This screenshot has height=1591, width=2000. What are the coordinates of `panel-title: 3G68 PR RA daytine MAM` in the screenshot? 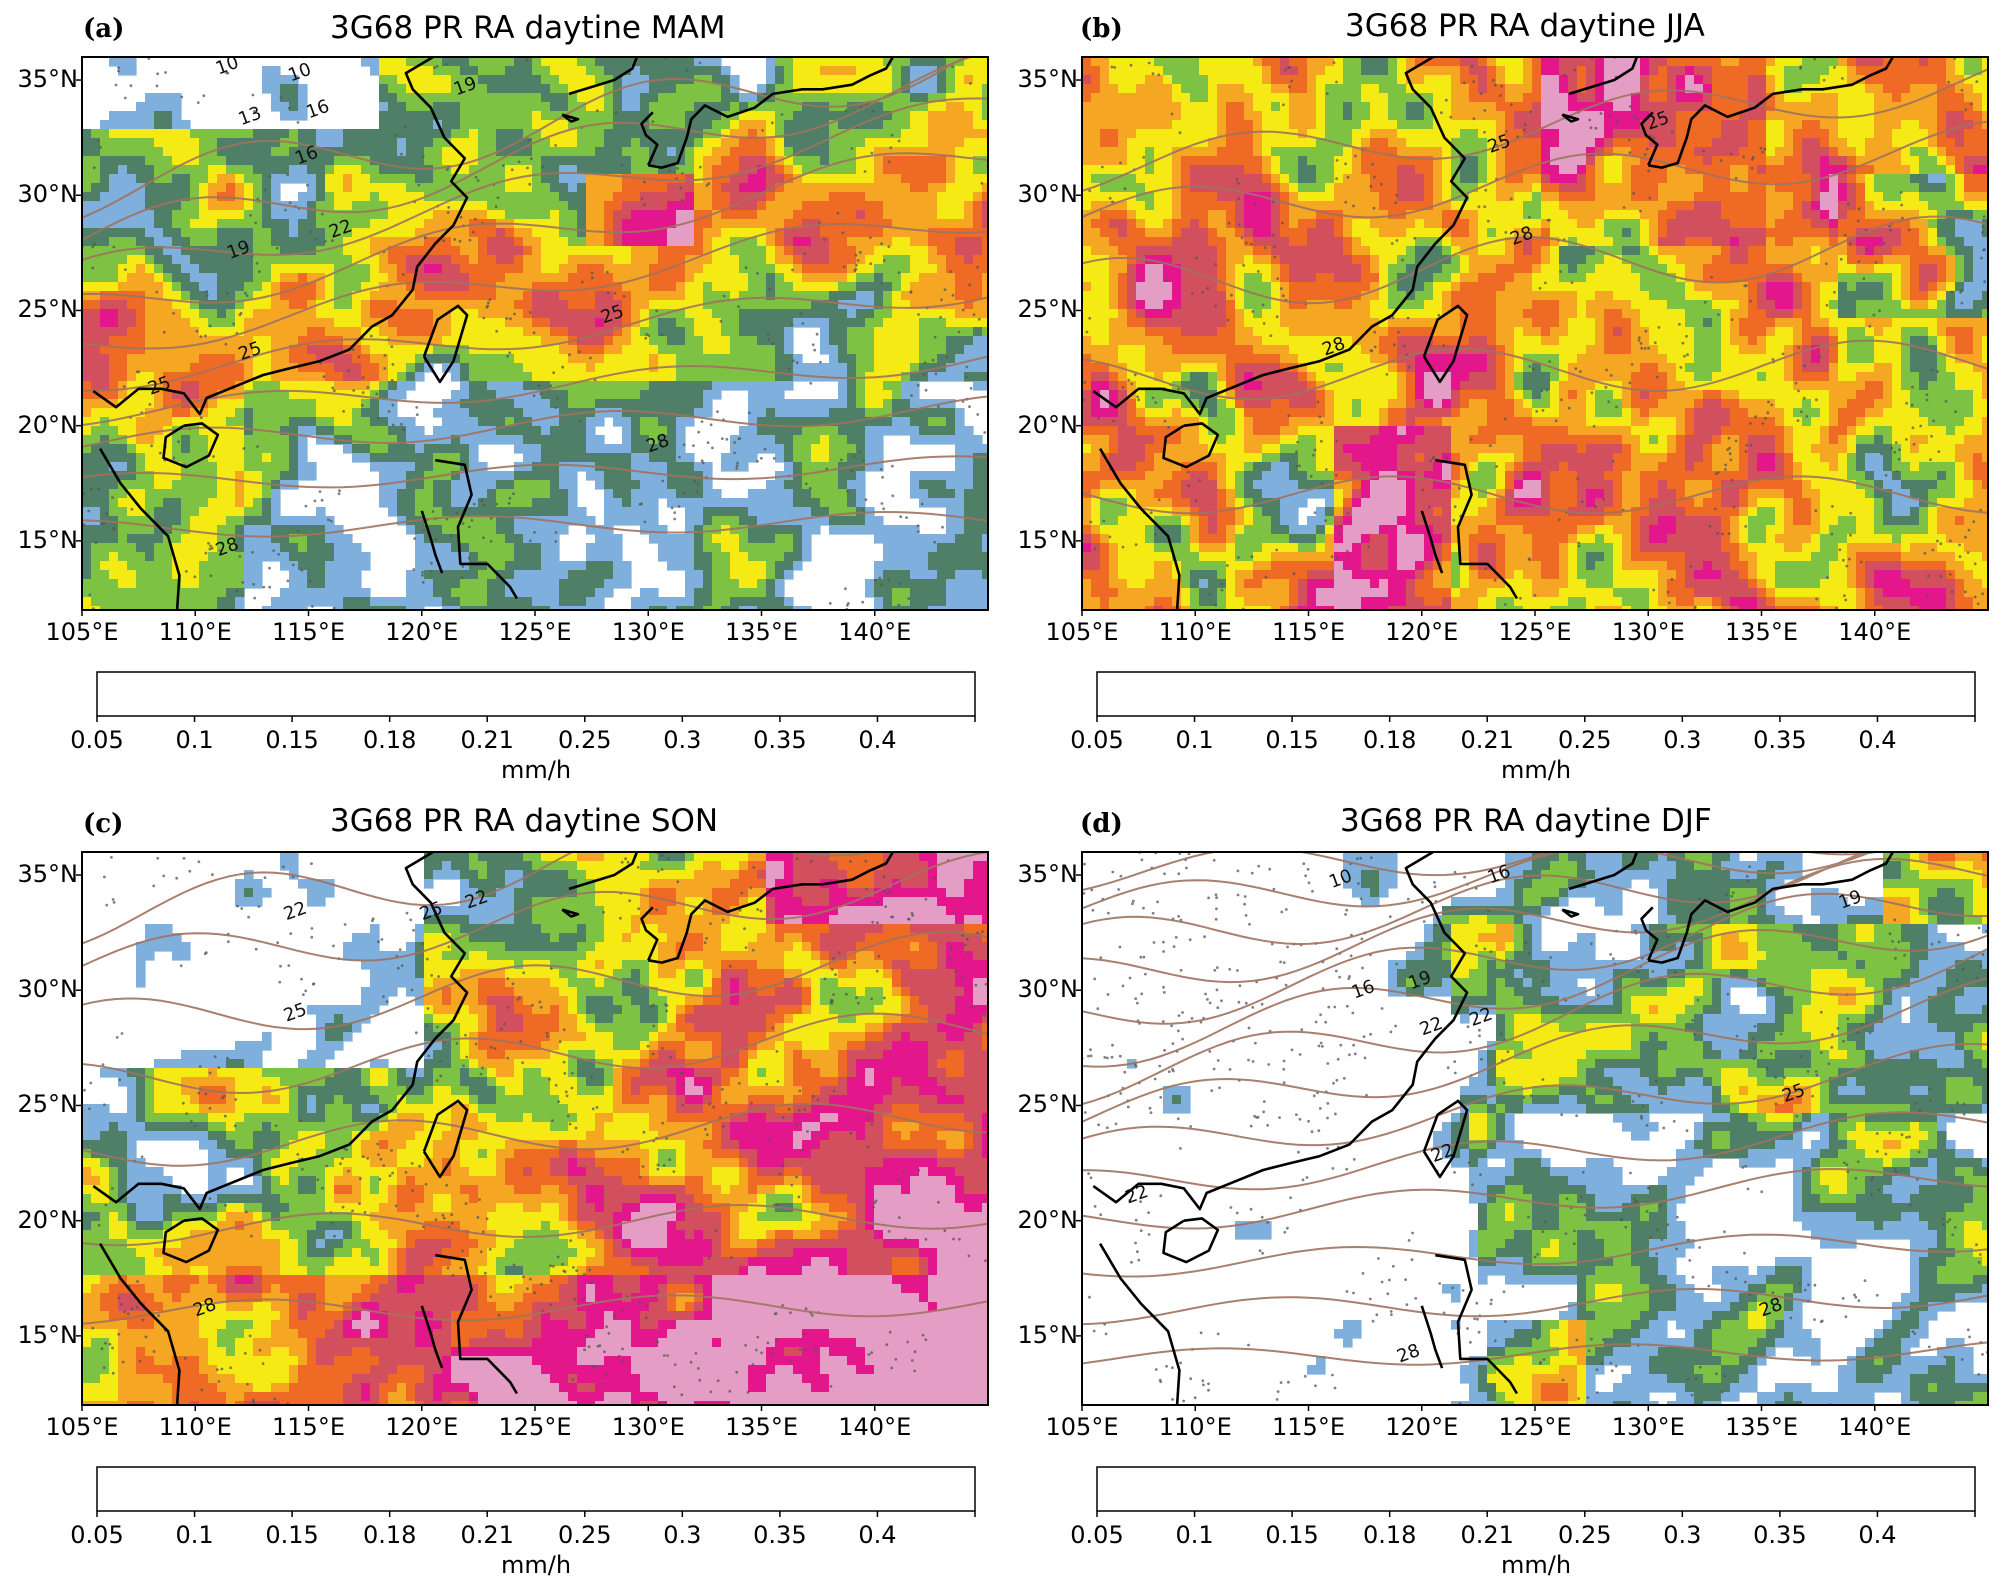 It's located at (528, 28).